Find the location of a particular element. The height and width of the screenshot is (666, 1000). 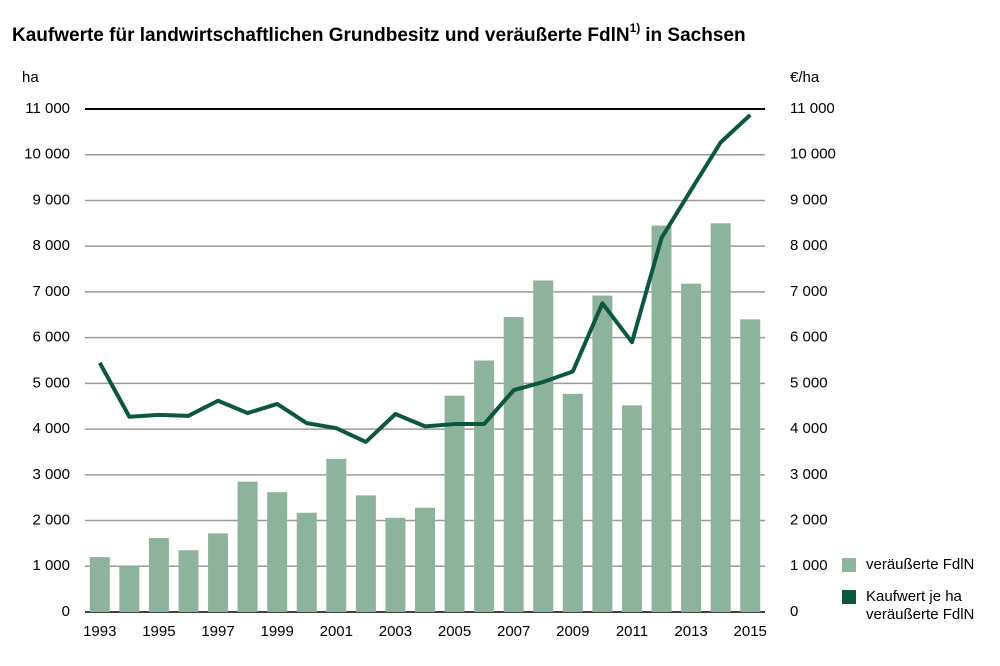

y2-tick-label: 6 000 is located at coordinates (809, 337).